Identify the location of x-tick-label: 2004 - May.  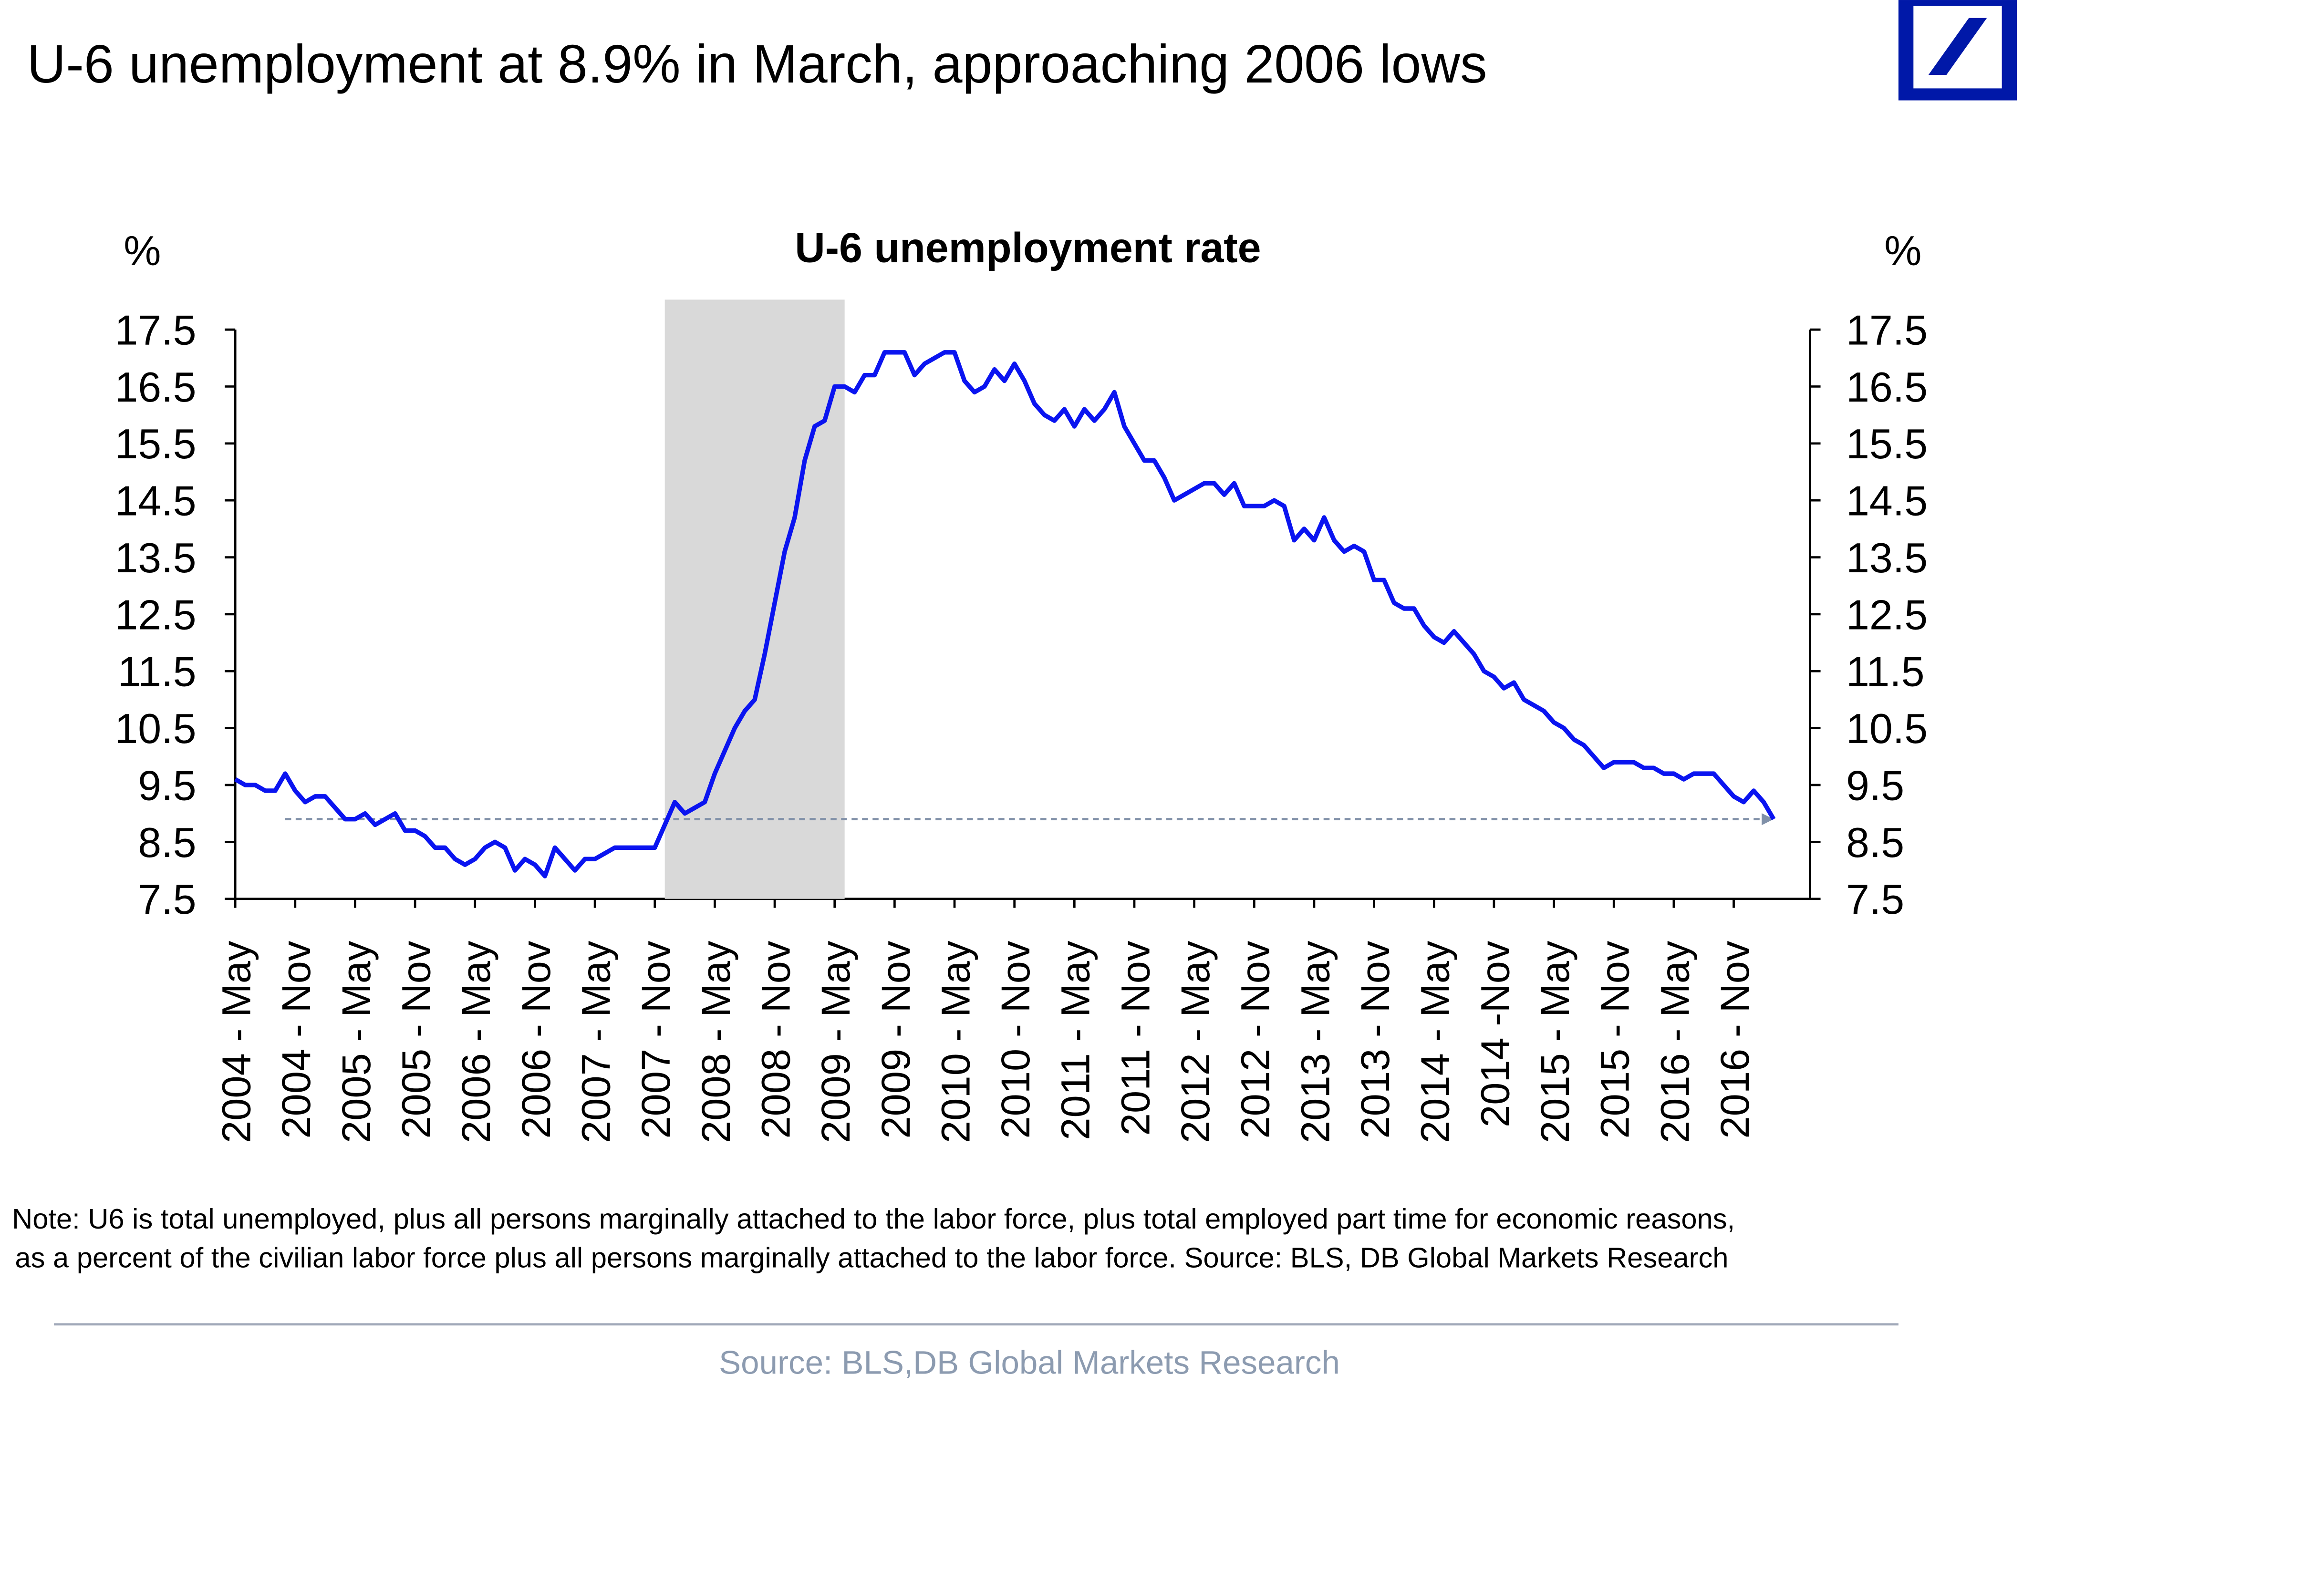
(236, 1041).